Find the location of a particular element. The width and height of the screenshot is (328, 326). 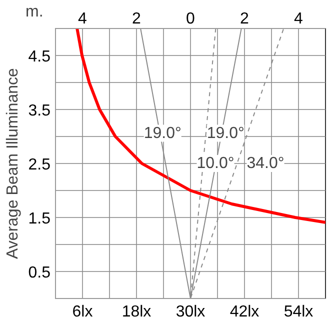

y-tick-label: 1.5 is located at coordinates (39, 219).